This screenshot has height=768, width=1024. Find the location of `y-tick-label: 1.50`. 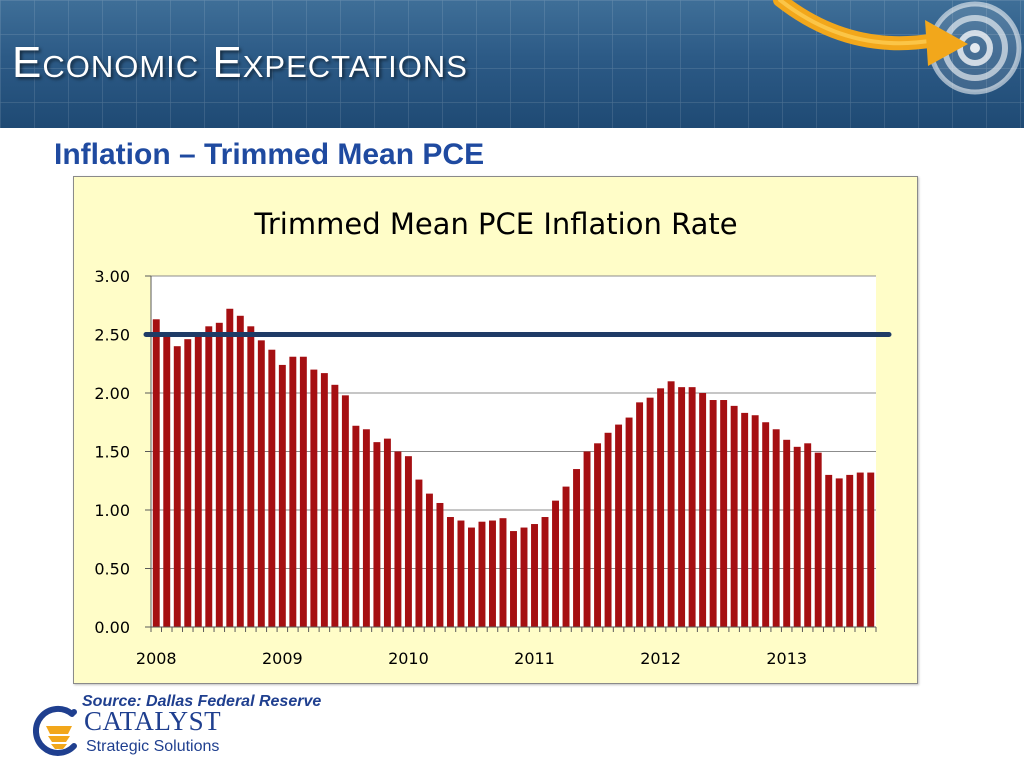

y-tick-label: 1.50 is located at coordinates (112, 452).